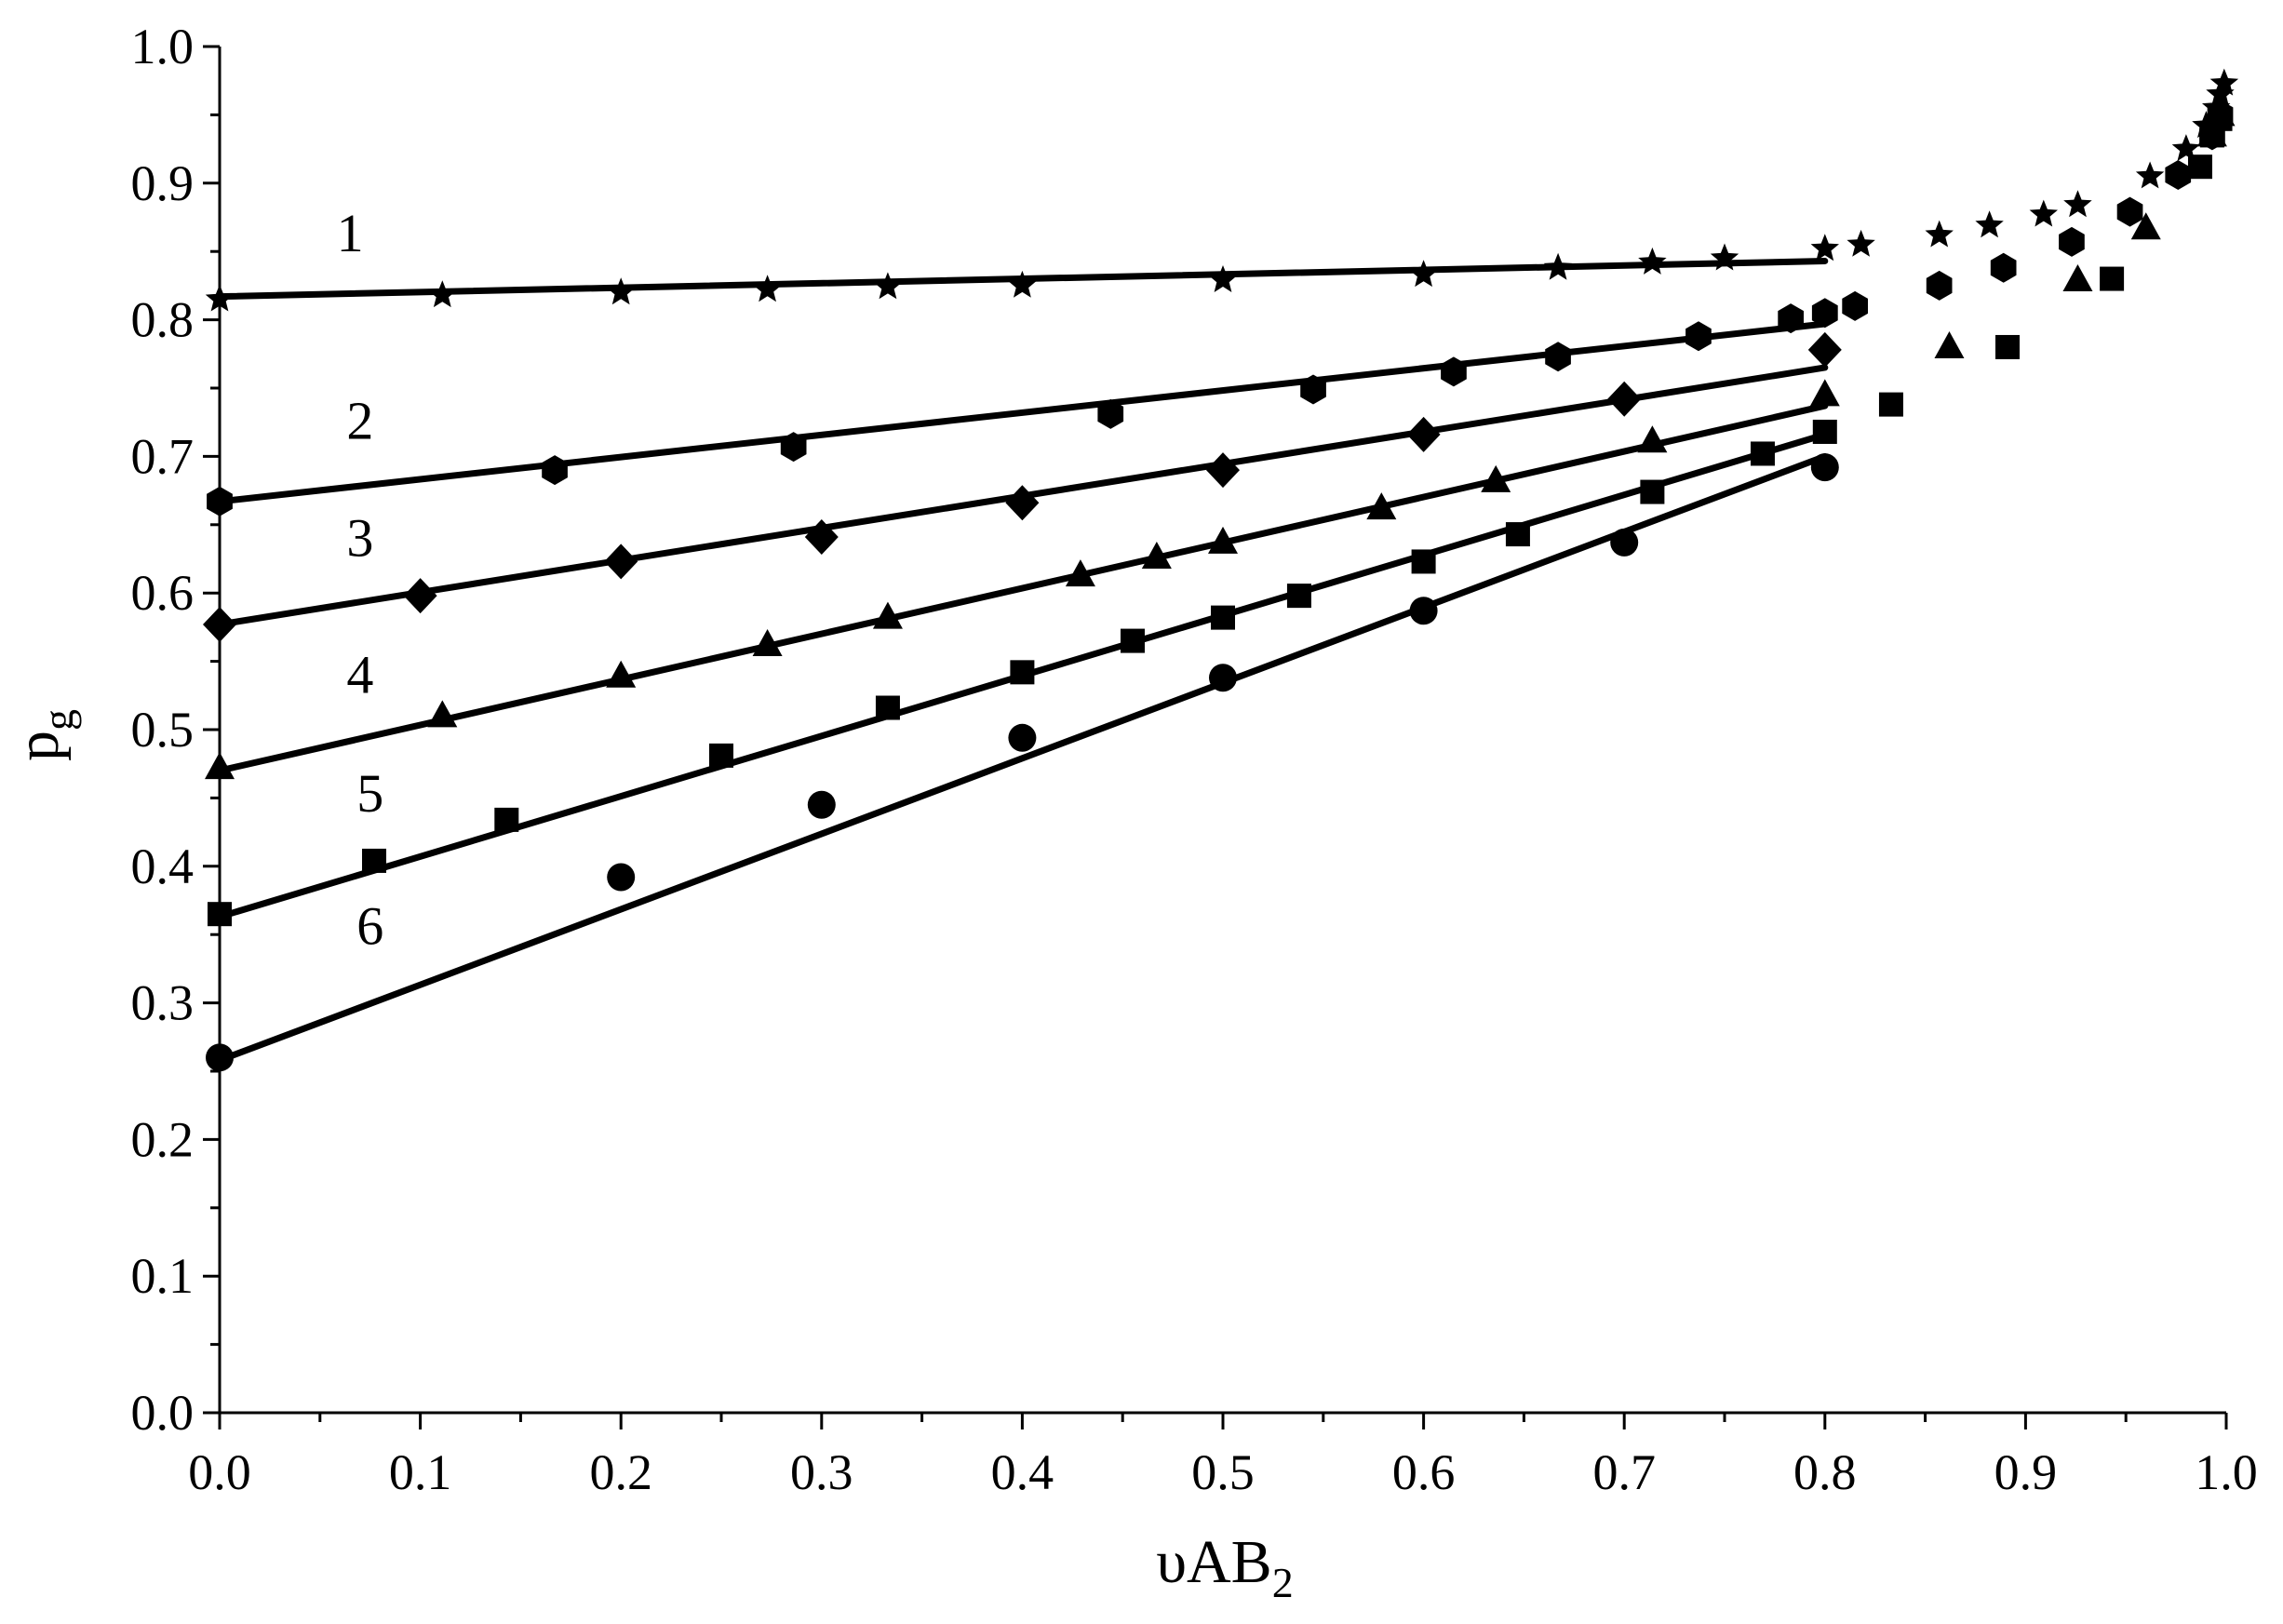  What do you see at coordinates (220, 1472) in the screenshot?
I see `x-tick-label: 0.0` at bounding box center [220, 1472].